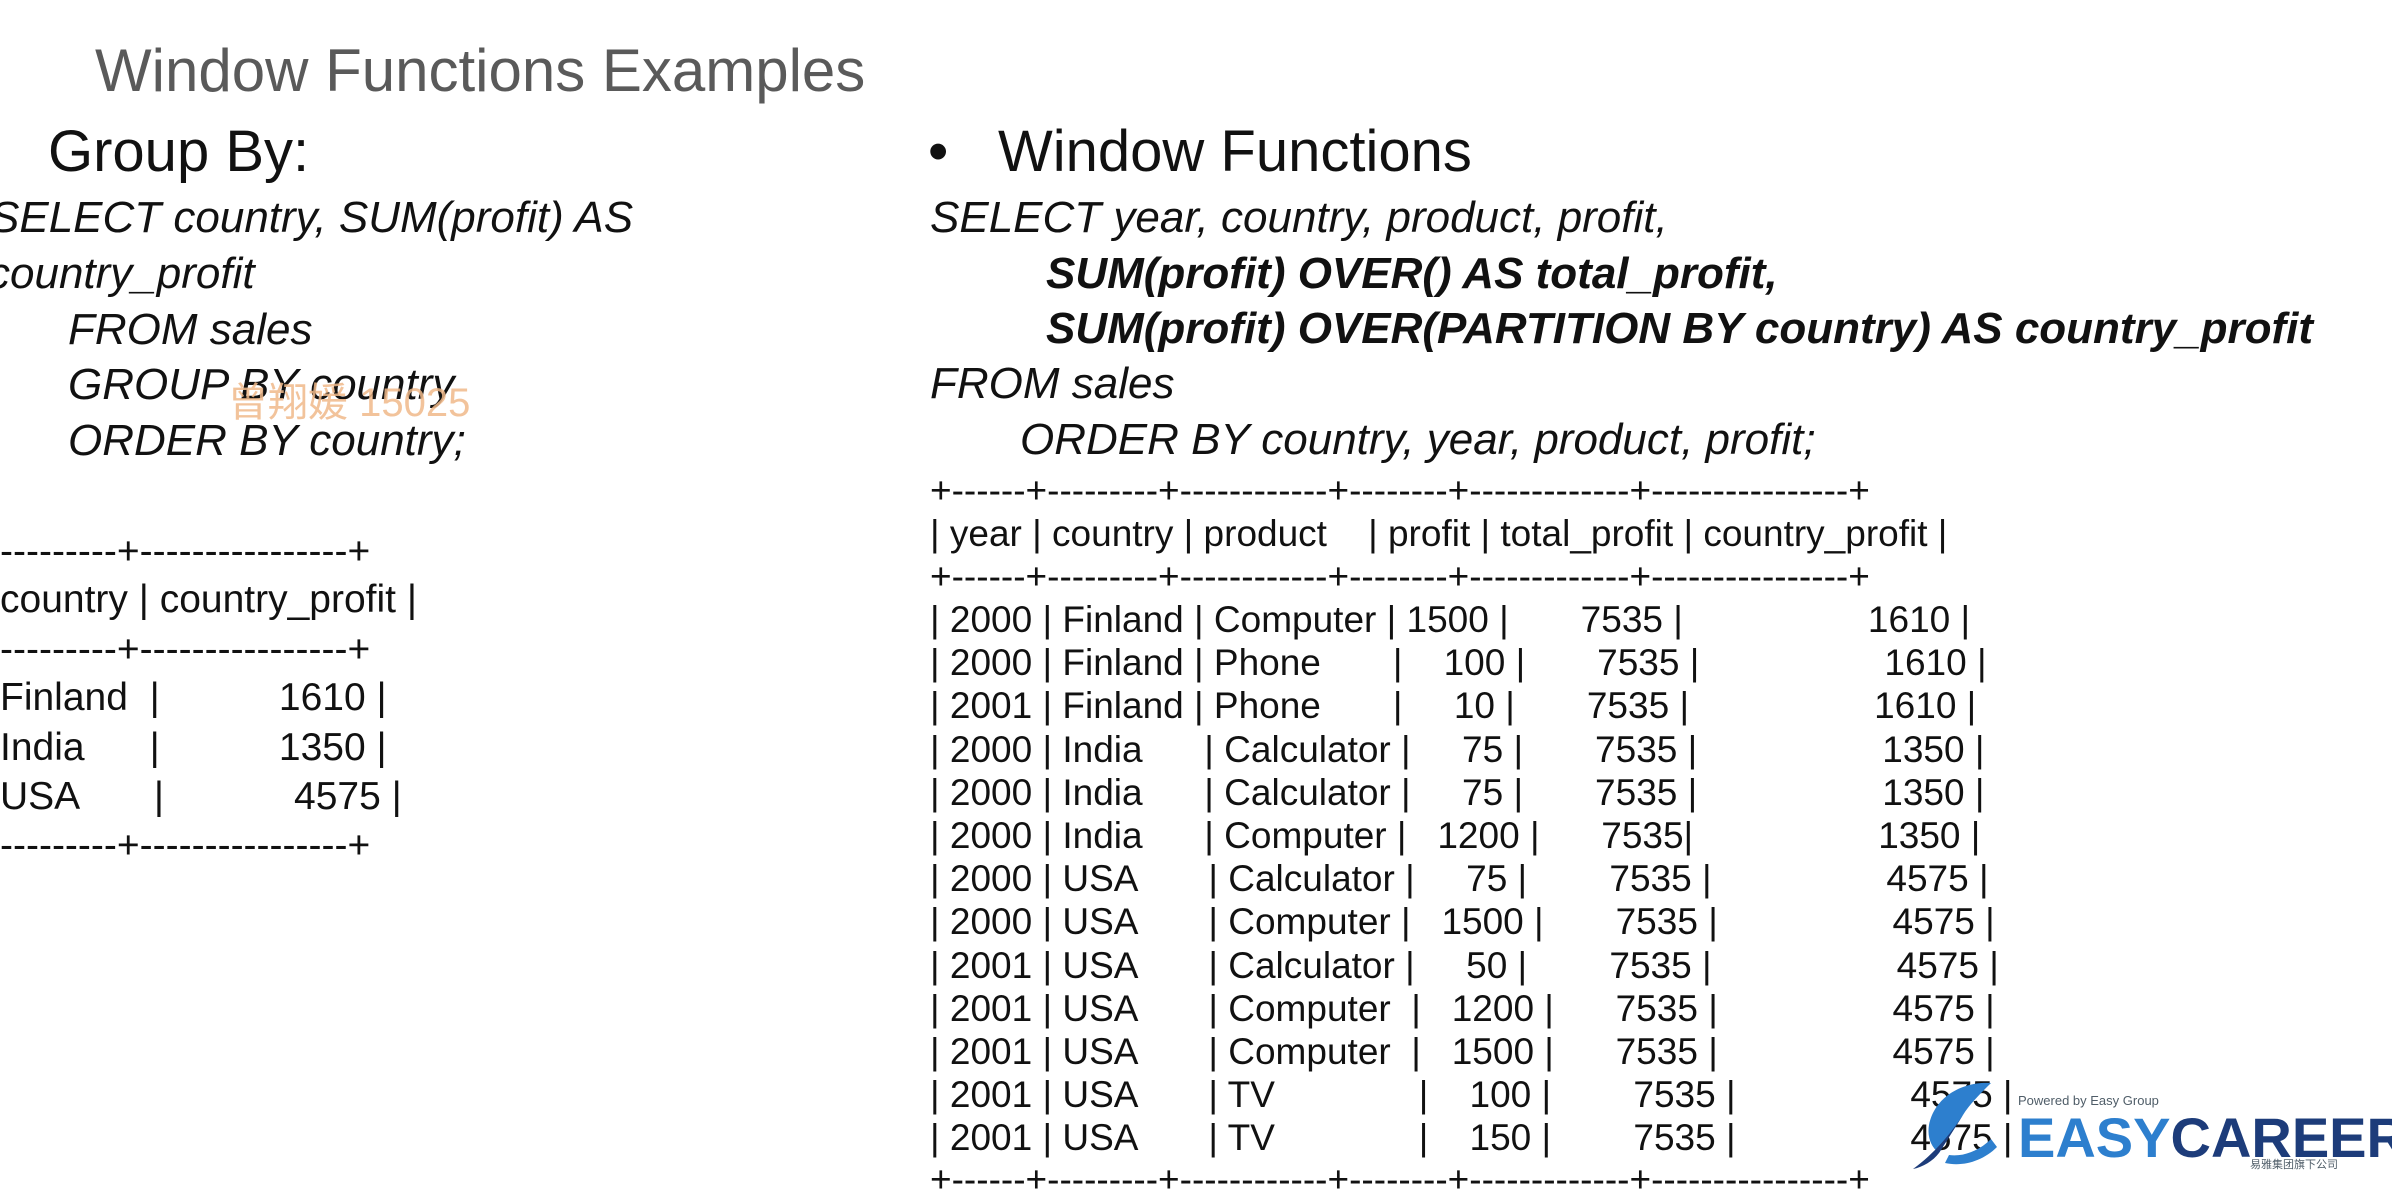 Image resolution: width=2392 pixels, height=1200 pixels. What do you see at coordinates (2088, 1100) in the screenshot?
I see `logo-powered-text: Powered by Easy Group` at bounding box center [2088, 1100].